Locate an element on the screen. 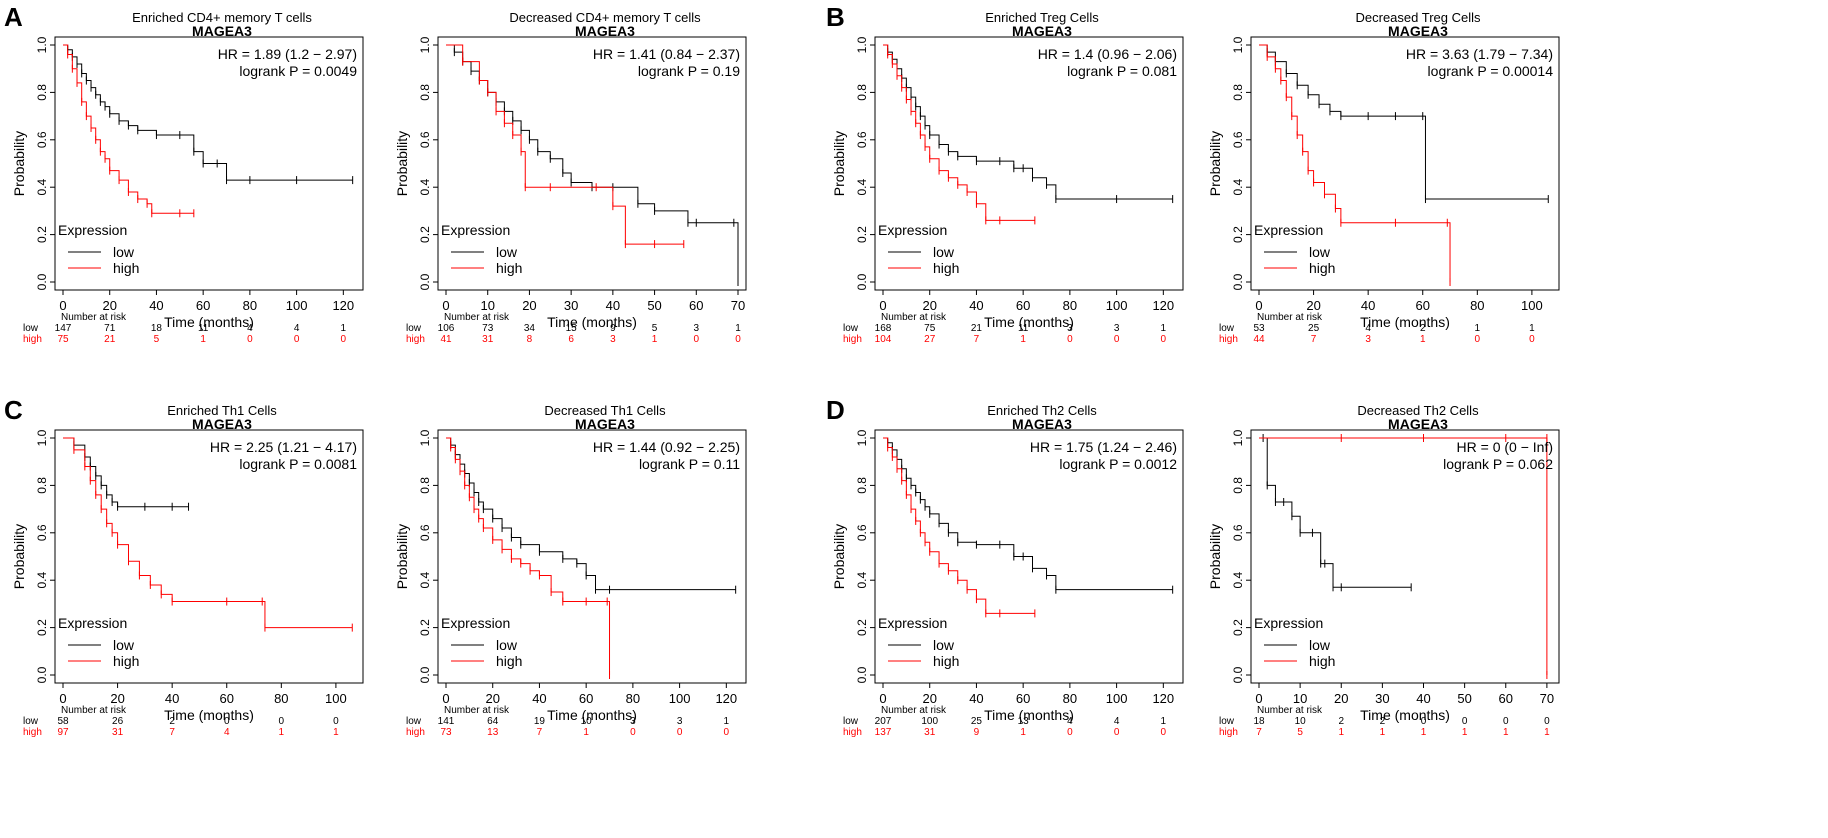  panel-letter-c: C is located at coordinates (13, 410).